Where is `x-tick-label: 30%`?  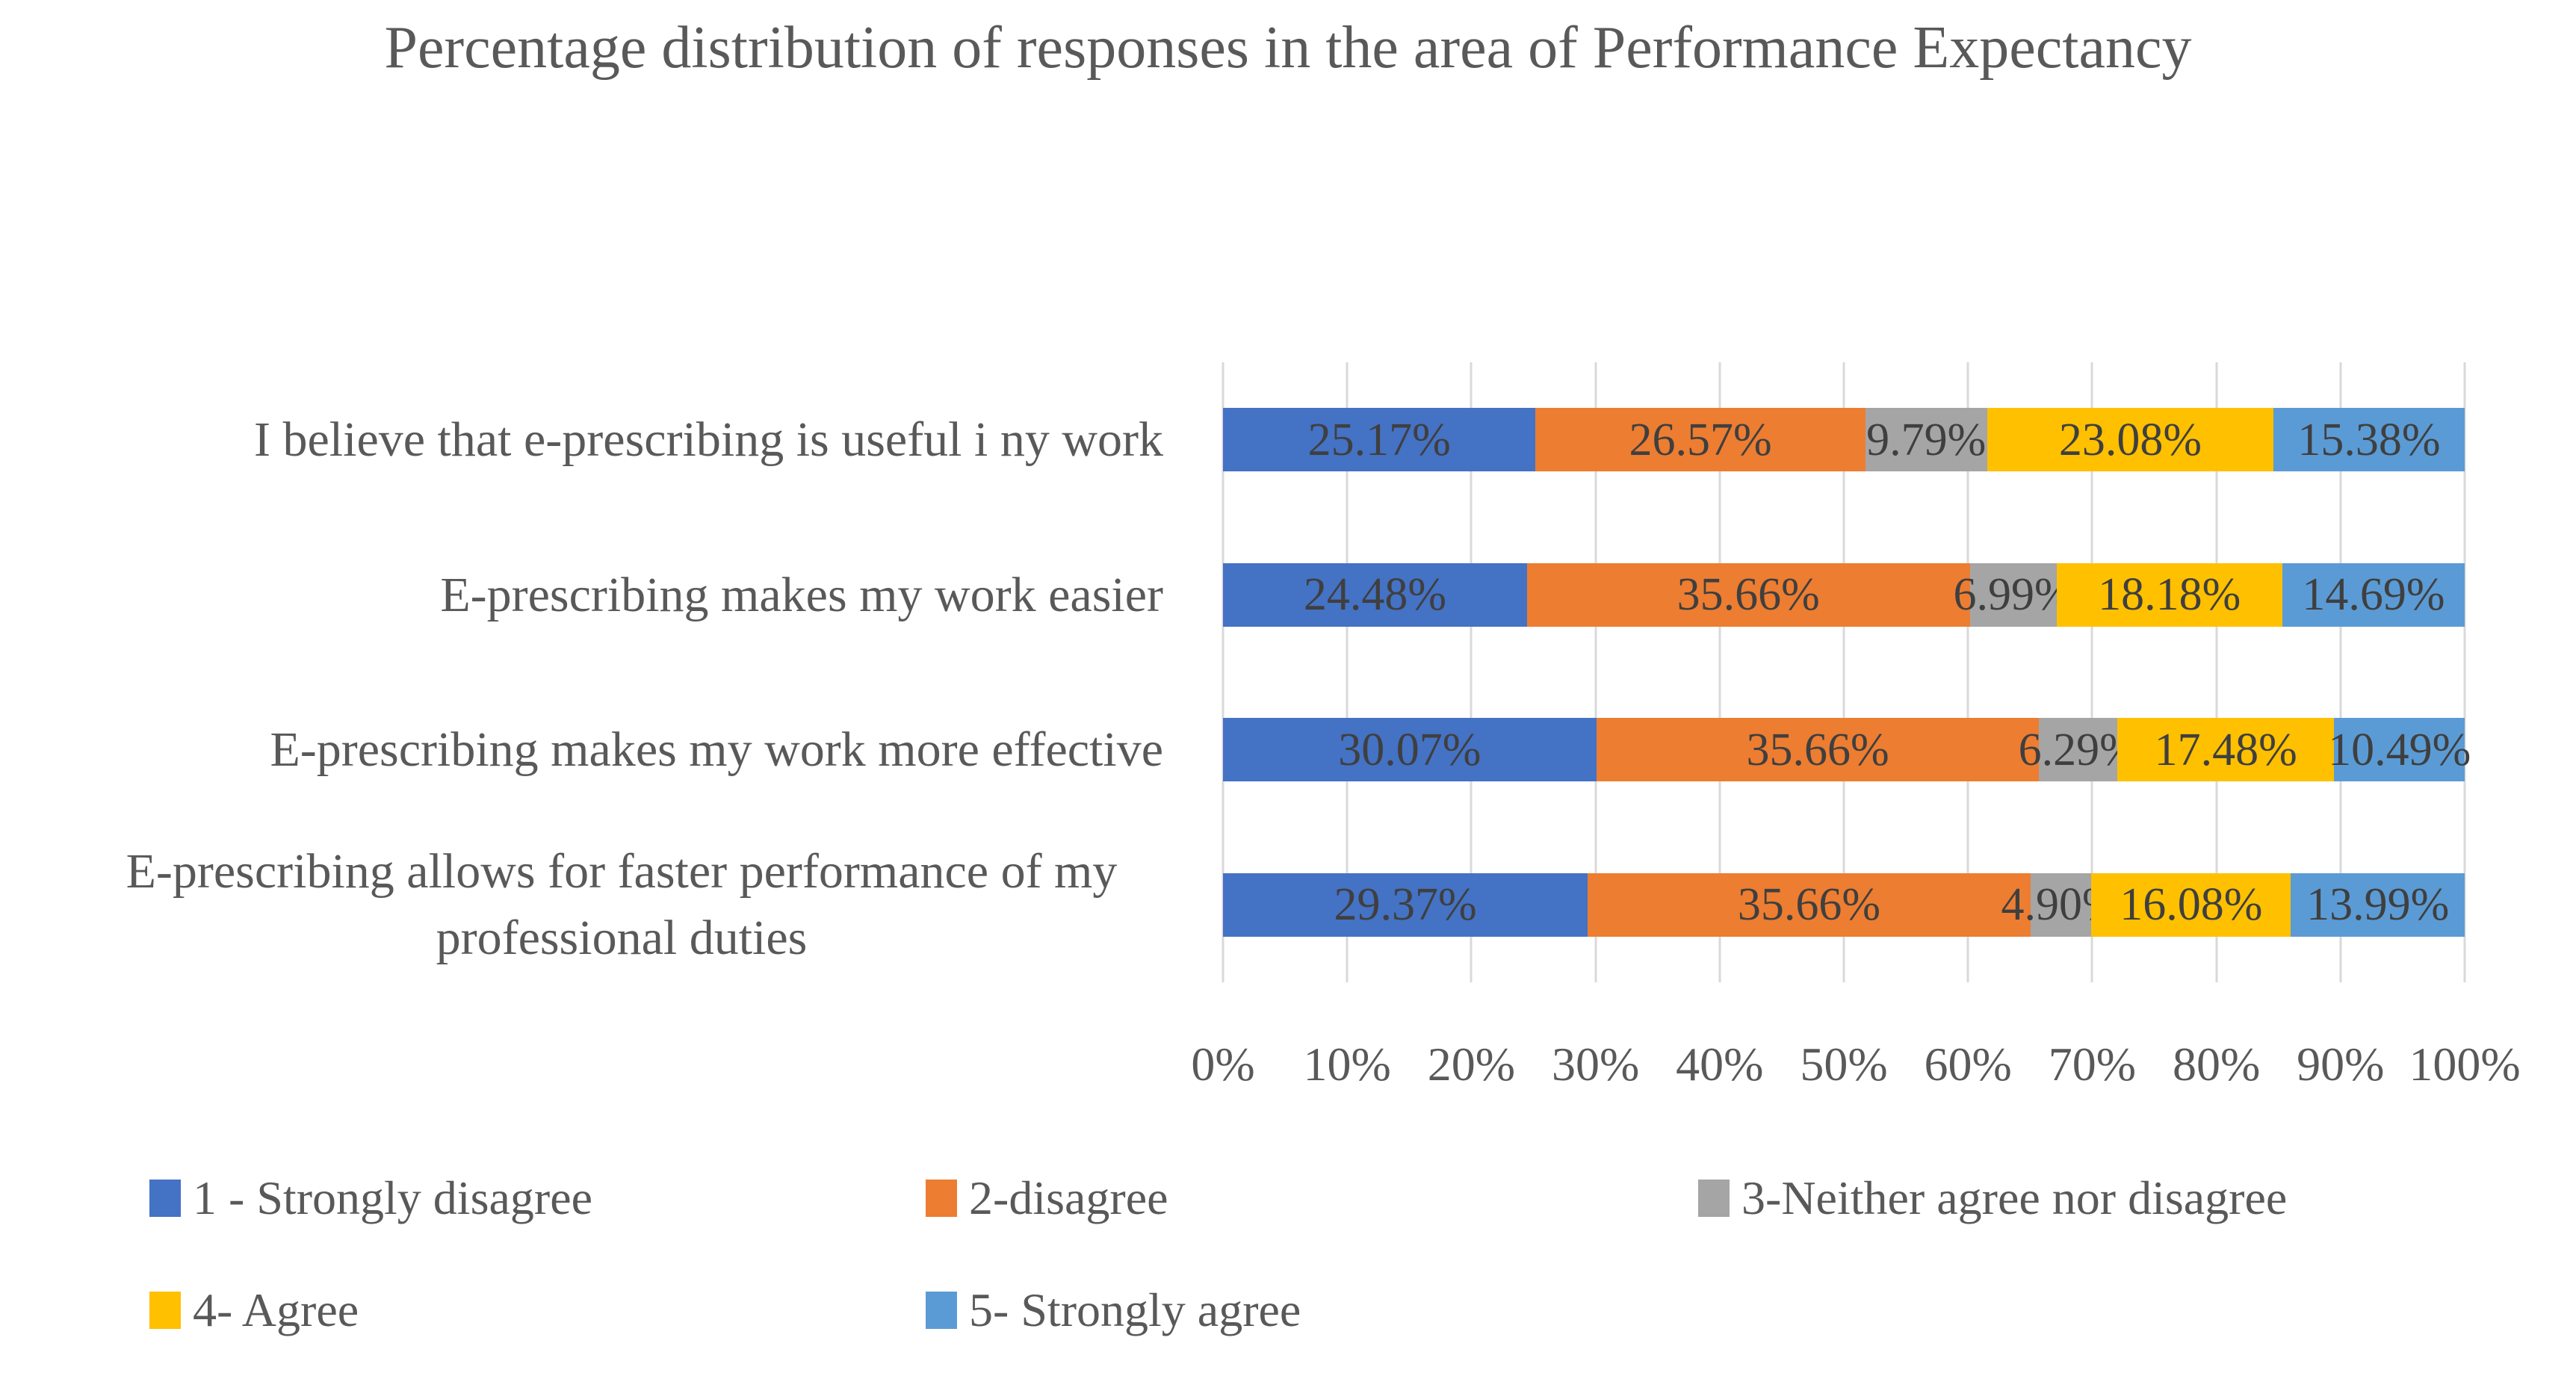 x-tick-label: 30% is located at coordinates (1595, 1064).